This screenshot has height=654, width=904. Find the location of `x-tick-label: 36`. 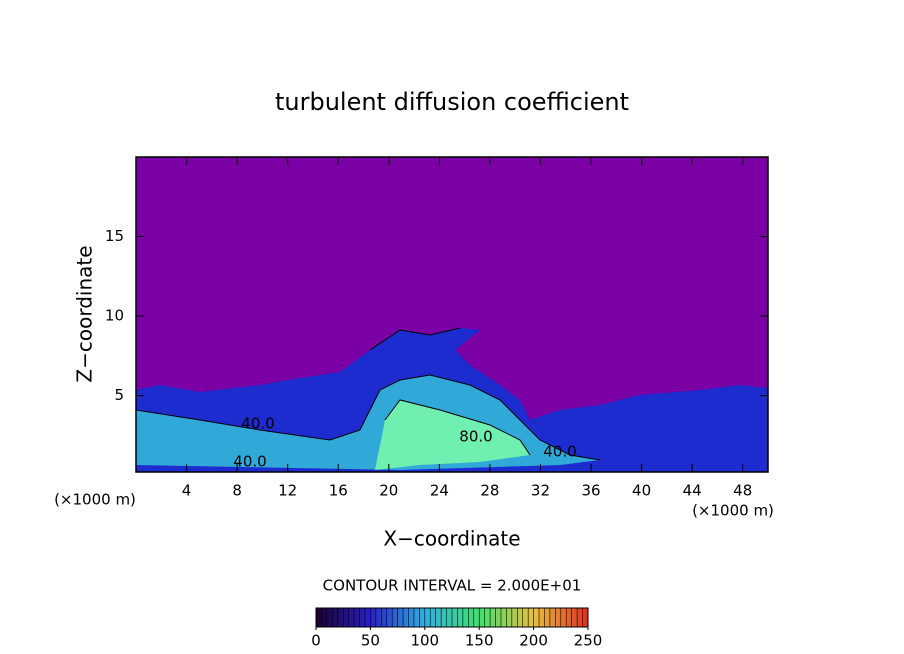

x-tick-label: 36 is located at coordinates (590, 491).